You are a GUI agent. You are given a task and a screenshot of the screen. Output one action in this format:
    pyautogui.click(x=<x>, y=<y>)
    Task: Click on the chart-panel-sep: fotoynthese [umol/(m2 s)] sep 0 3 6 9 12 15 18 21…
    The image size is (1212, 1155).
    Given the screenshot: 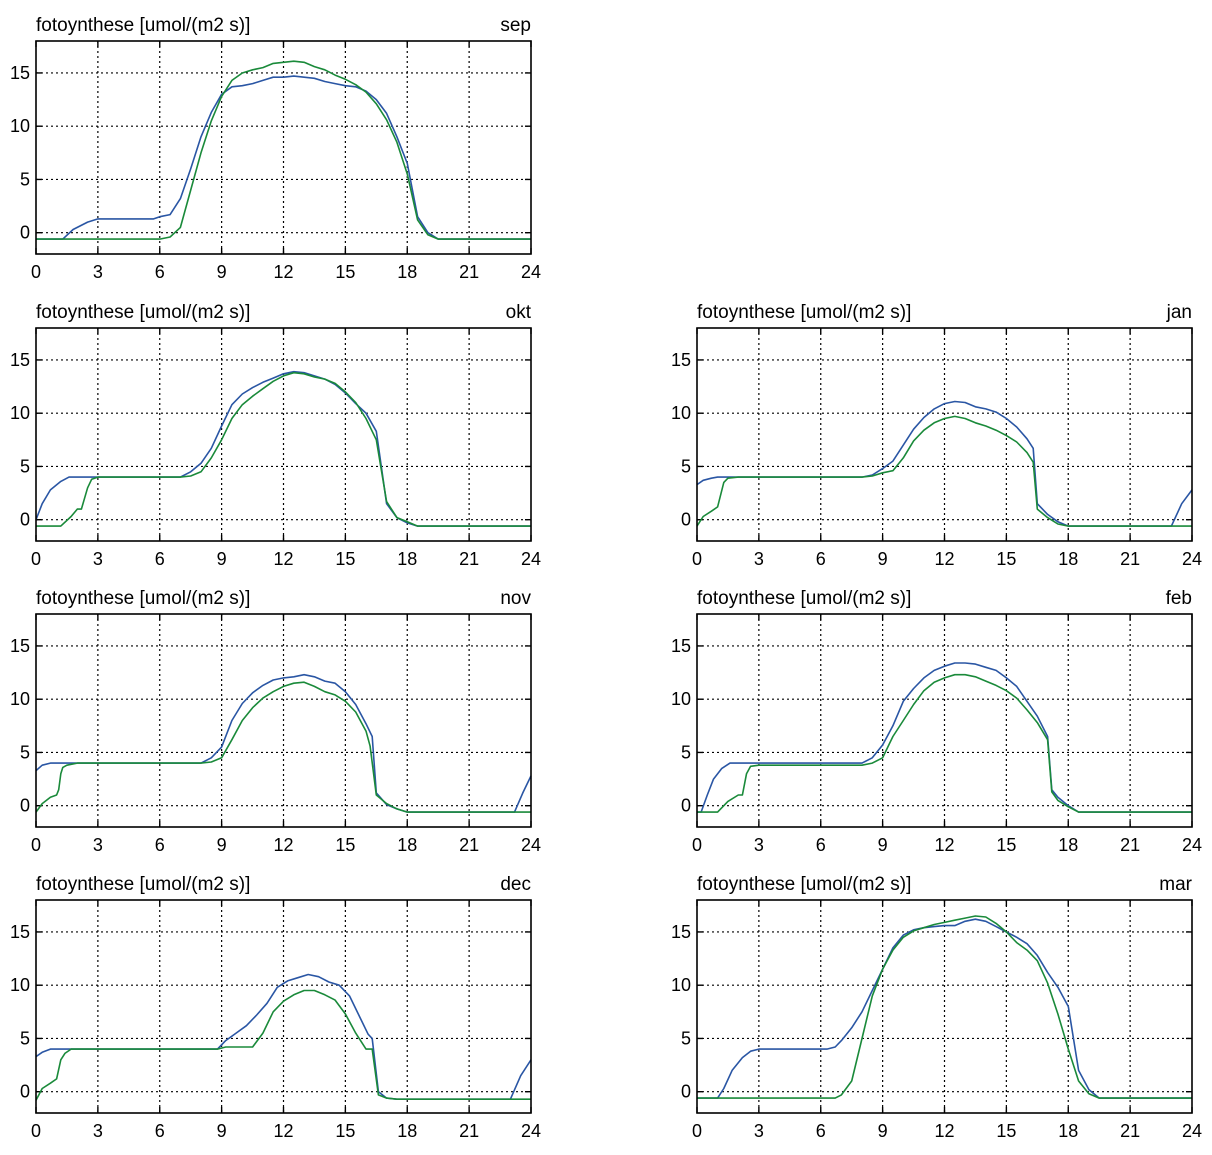 What is the action you would take?
    pyautogui.click(x=275, y=148)
    